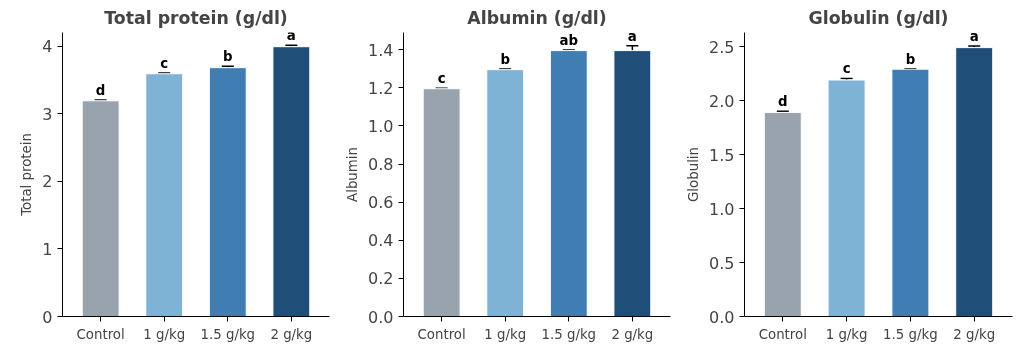 This screenshot has height=344, width=1024. What do you see at coordinates (47, 182) in the screenshot?
I see `y-tick-label: 2` at bounding box center [47, 182].